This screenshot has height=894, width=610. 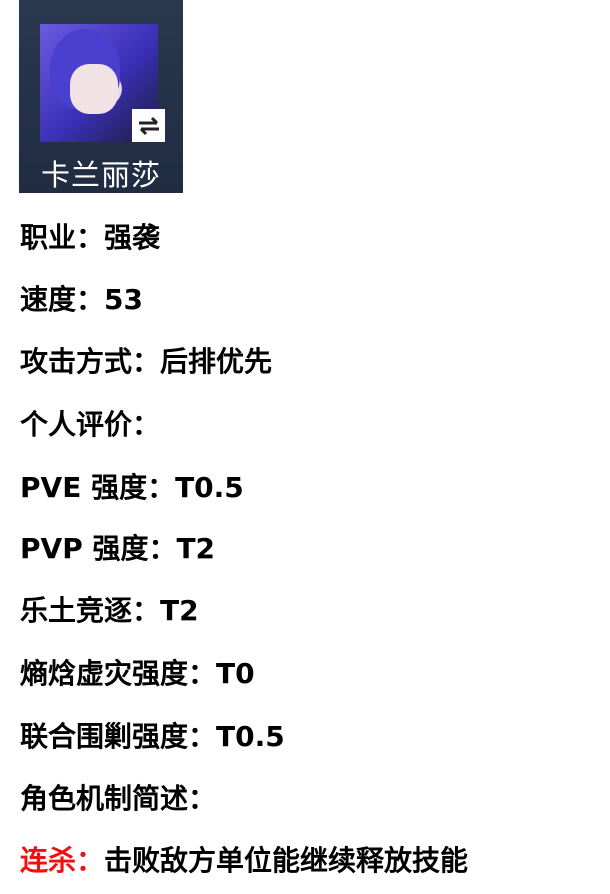 What do you see at coordinates (90, 424) in the screenshot?
I see `stat-evaluation-heading: 个人评价：` at bounding box center [90, 424].